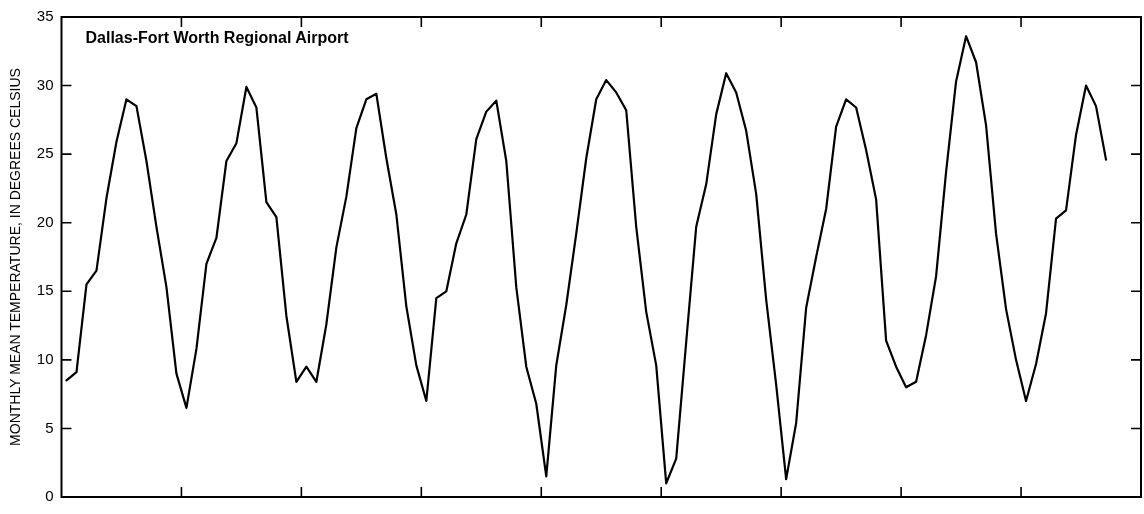 Image resolution: width=1144 pixels, height=514 pixels. Describe the element at coordinates (49, 427) in the screenshot. I see `y-tick-label: 5` at that location.